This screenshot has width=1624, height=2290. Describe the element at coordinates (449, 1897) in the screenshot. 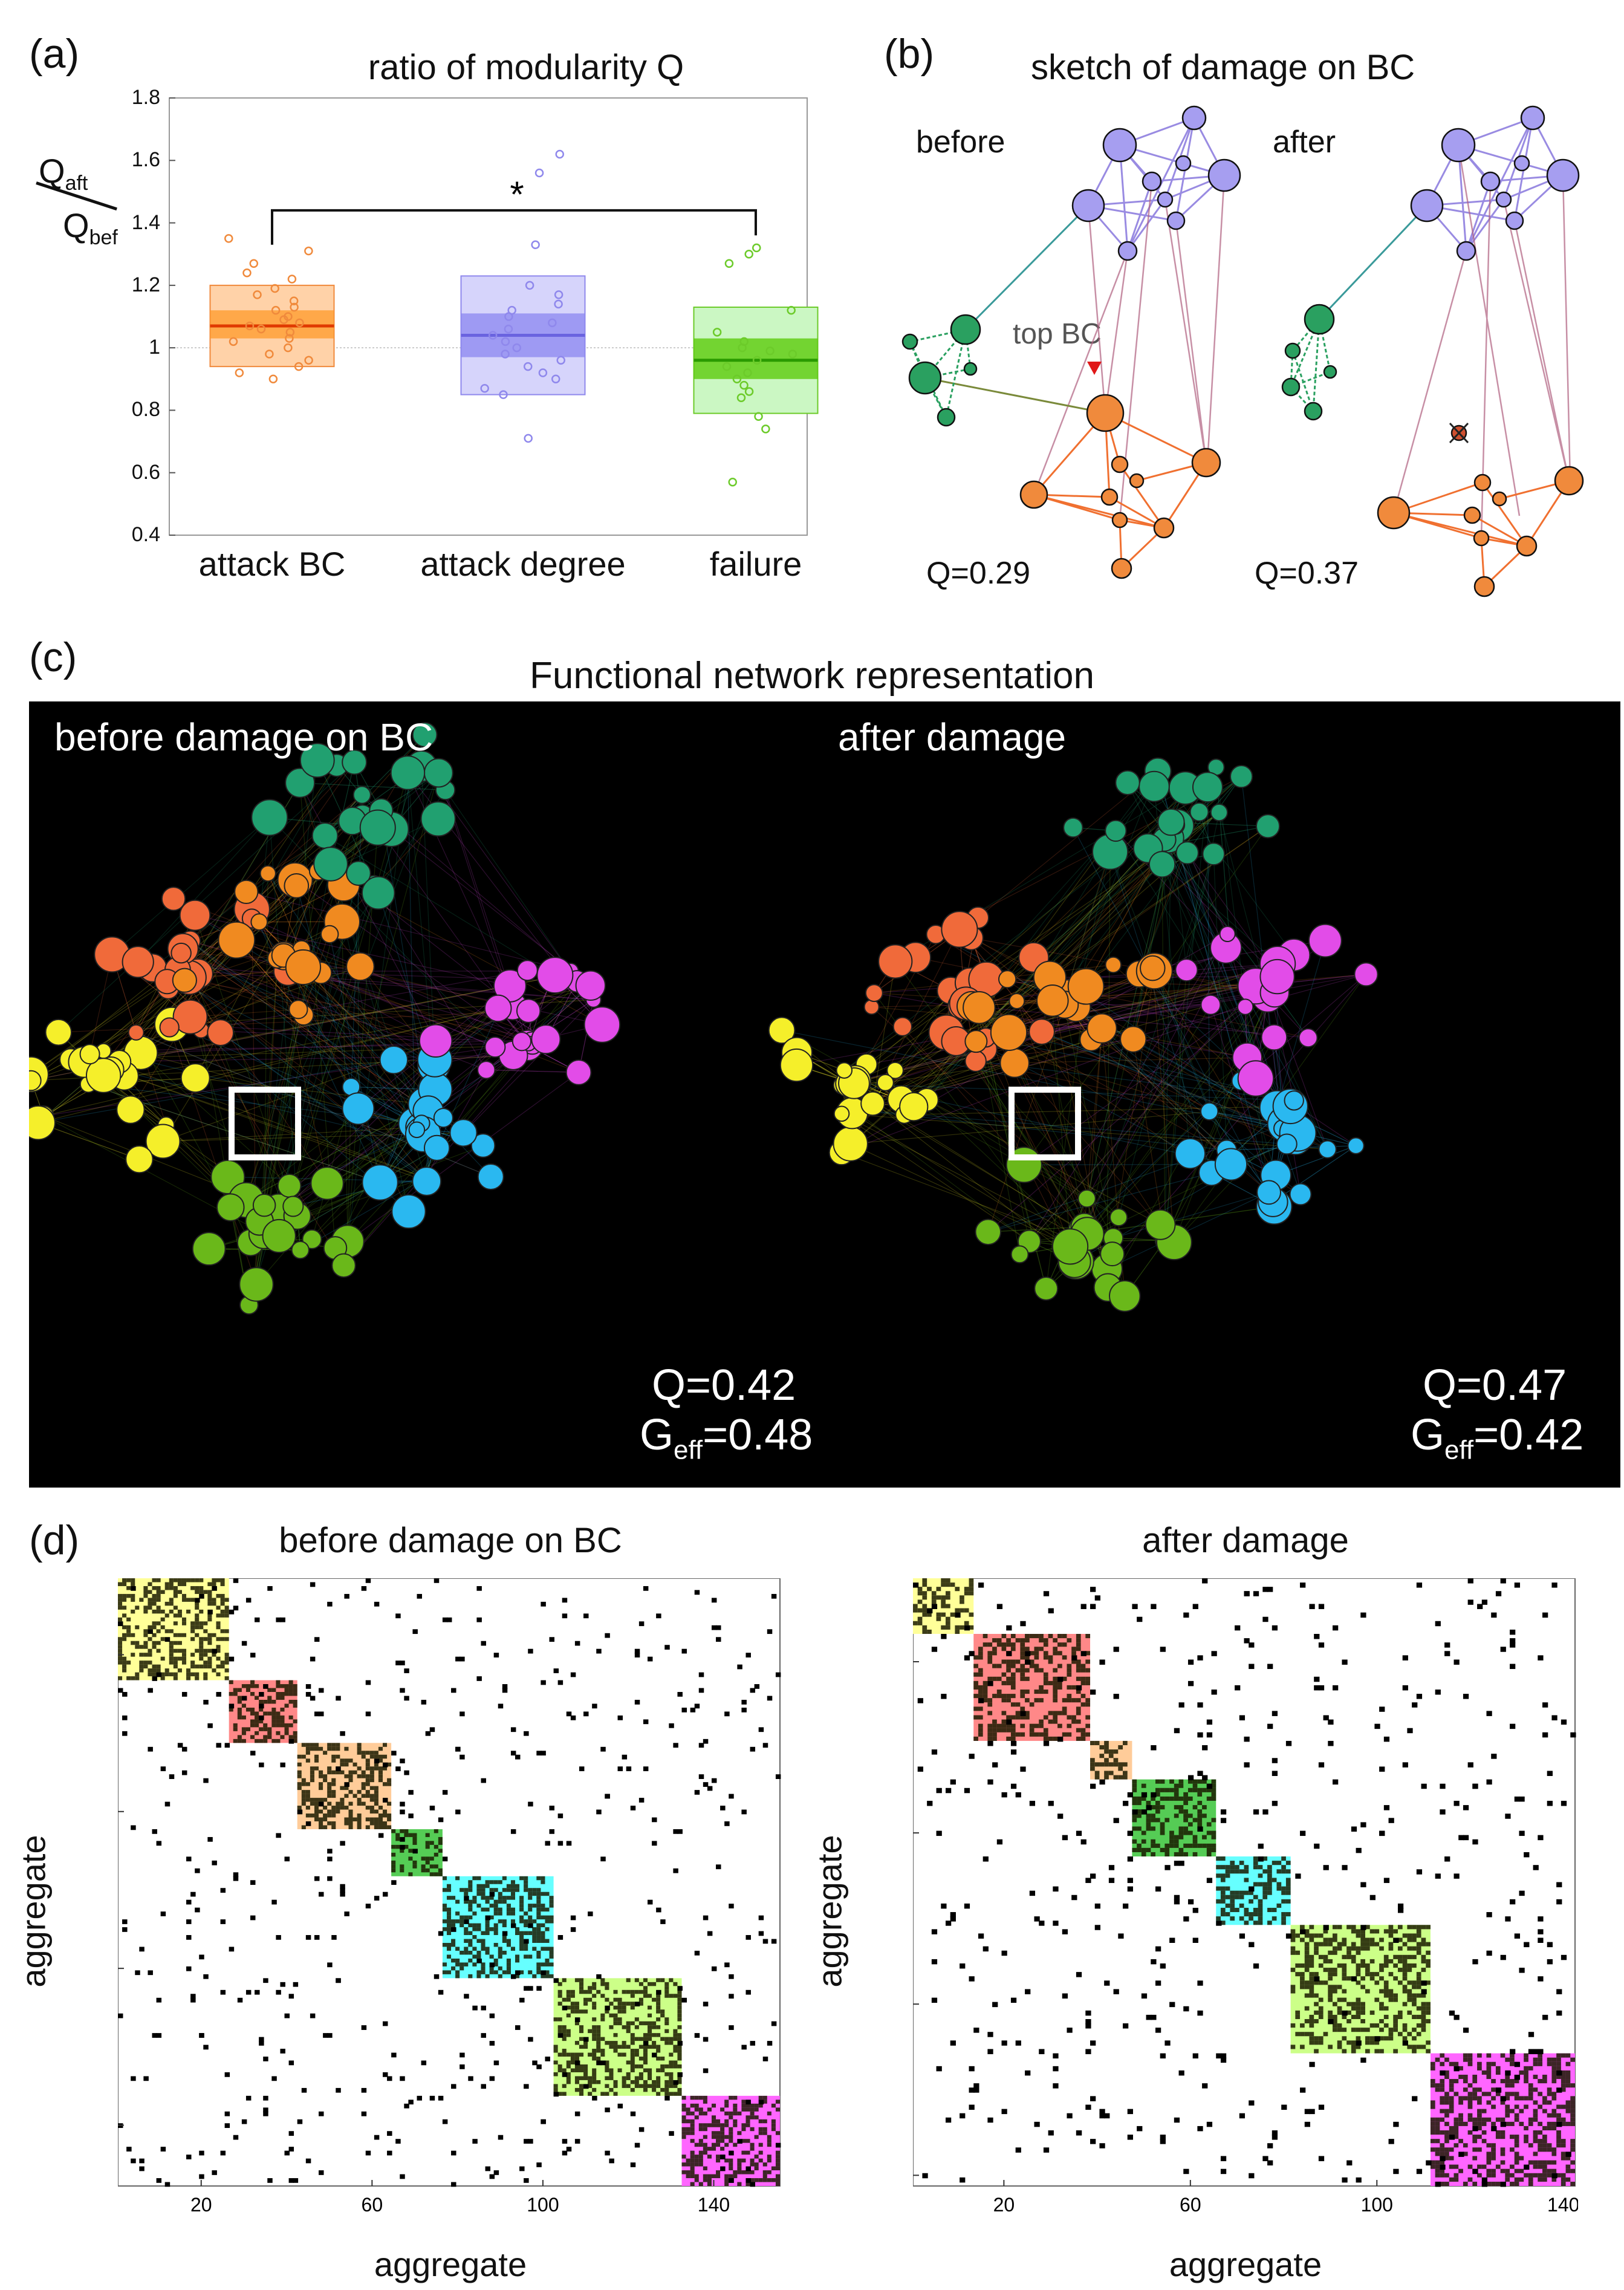

I see `matrix-left: 20206060100100140140` at that location.